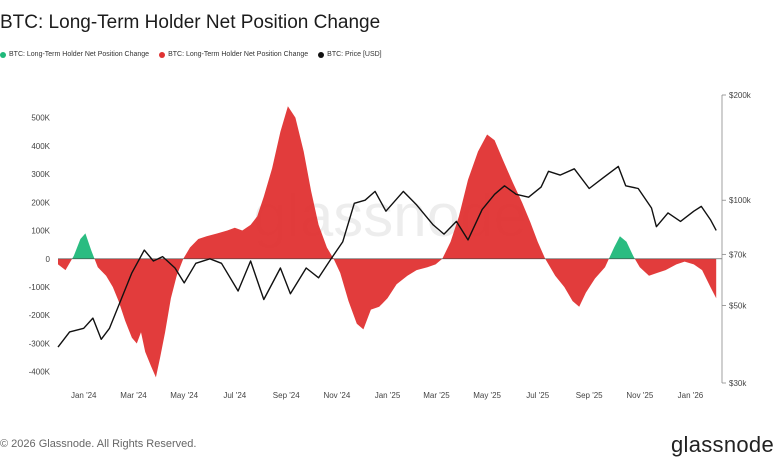 The image size is (780, 470). What do you see at coordinates (589, 395) in the screenshot?
I see `x-tick-label: Sep '25` at bounding box center [589, 395].